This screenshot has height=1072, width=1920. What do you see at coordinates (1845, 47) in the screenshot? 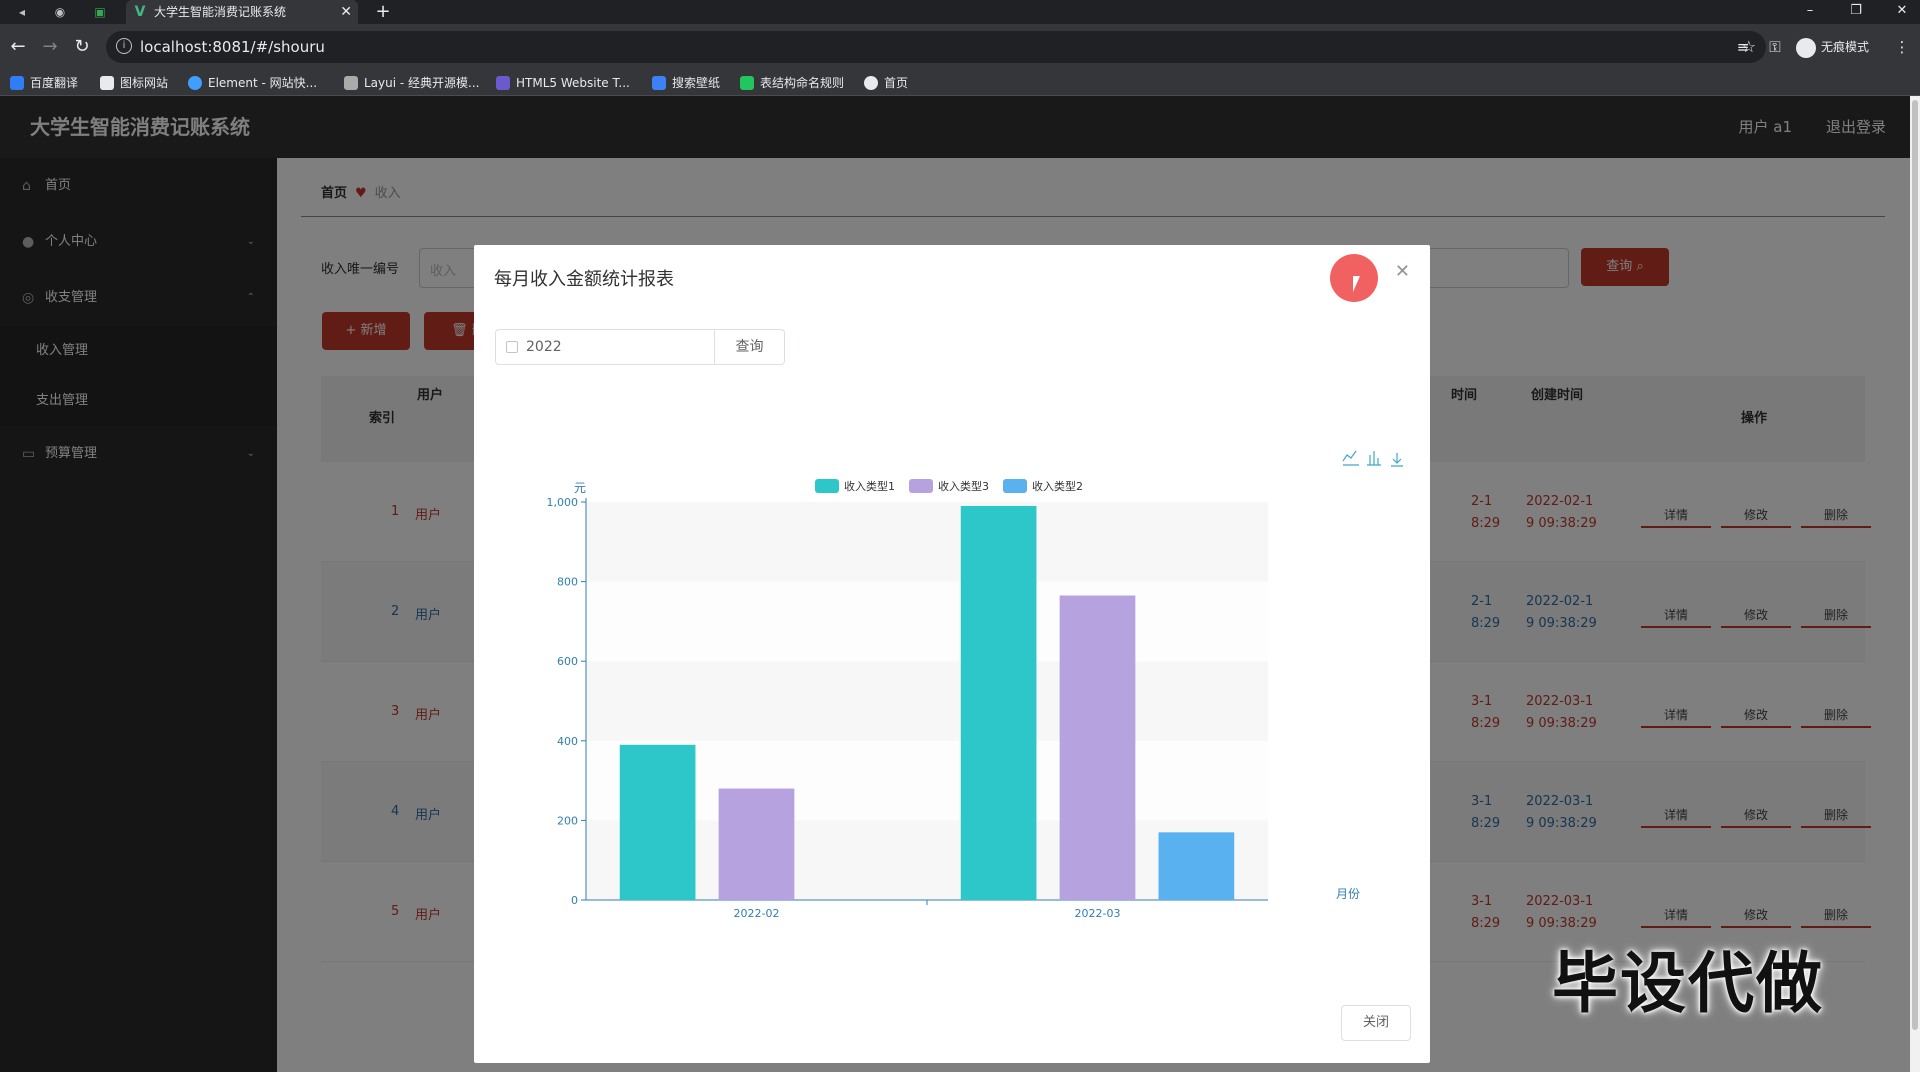
I see `incognito-label: 无痕模式` at bounding box center [1845, 47].